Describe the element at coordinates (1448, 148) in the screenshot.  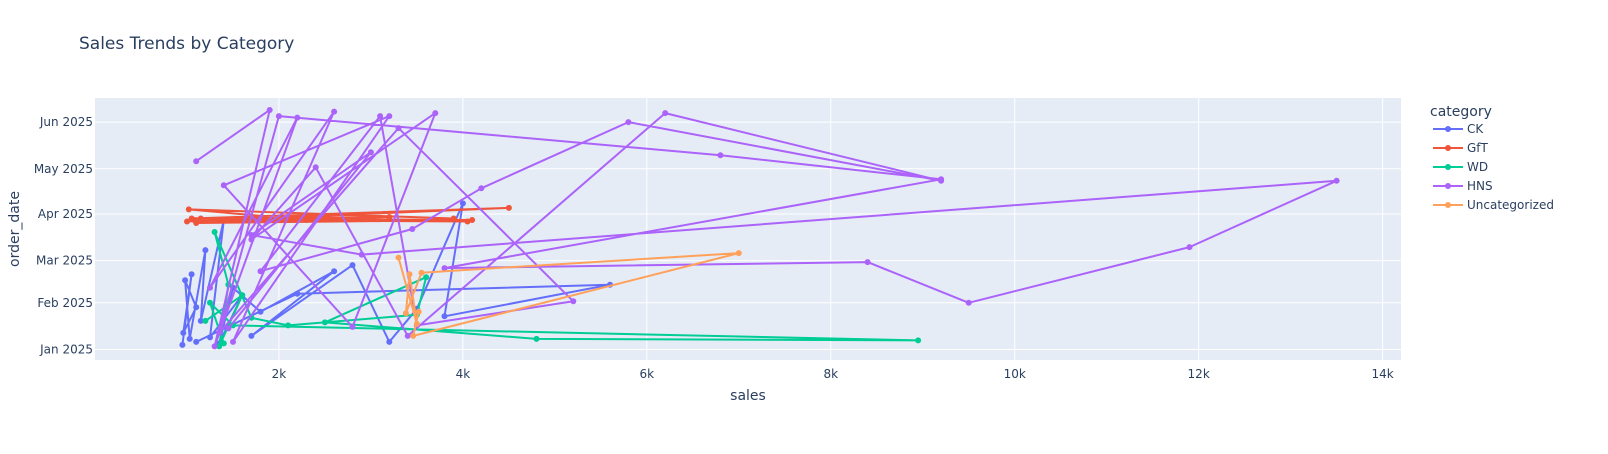
I see `legend-marker-gft` at that location.